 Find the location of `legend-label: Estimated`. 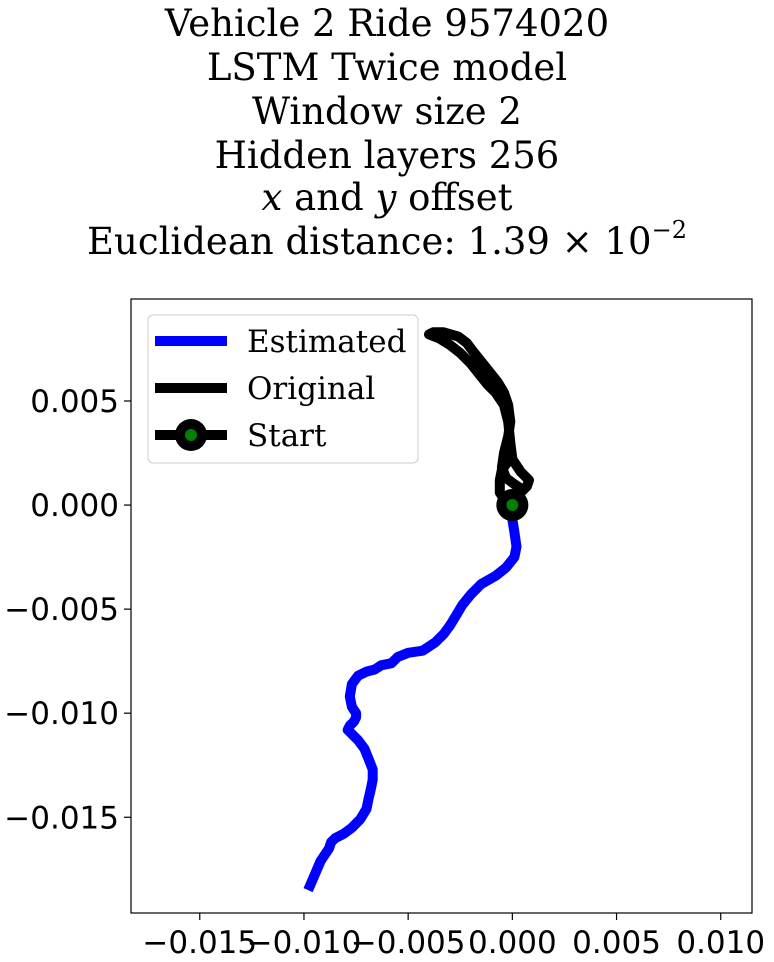

legend-label: Estimated is located at coordinates (326, 342).